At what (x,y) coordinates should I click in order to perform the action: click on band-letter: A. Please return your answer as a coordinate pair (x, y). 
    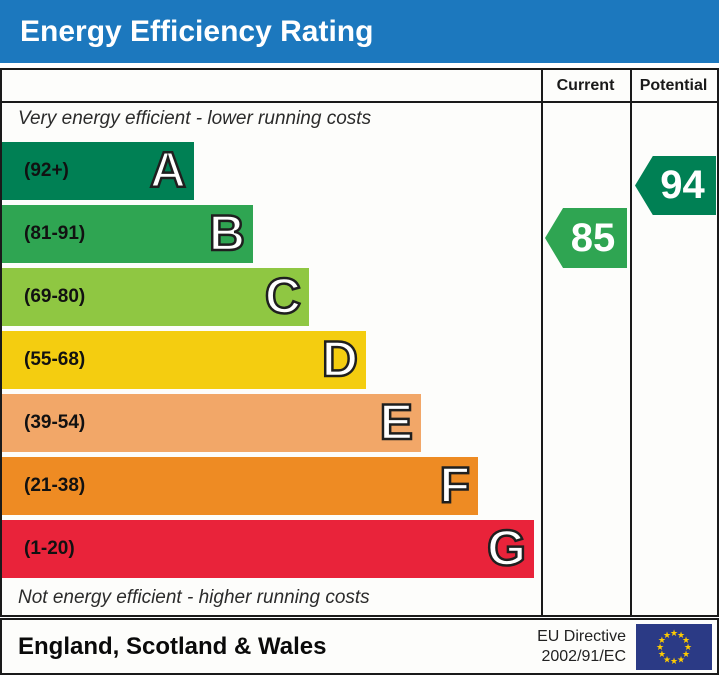
    Looking at the image, I should click on (168, 170).